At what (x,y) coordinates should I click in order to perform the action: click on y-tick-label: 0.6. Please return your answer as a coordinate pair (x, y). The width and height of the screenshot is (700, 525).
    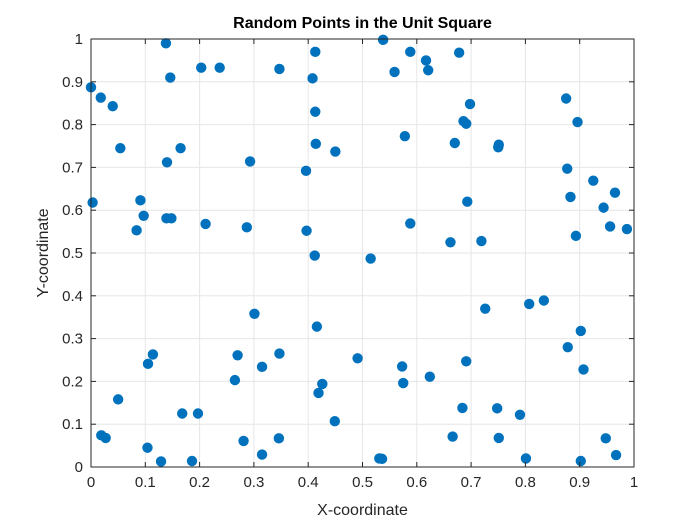
    Looking at the image, I should click on (72, 210).